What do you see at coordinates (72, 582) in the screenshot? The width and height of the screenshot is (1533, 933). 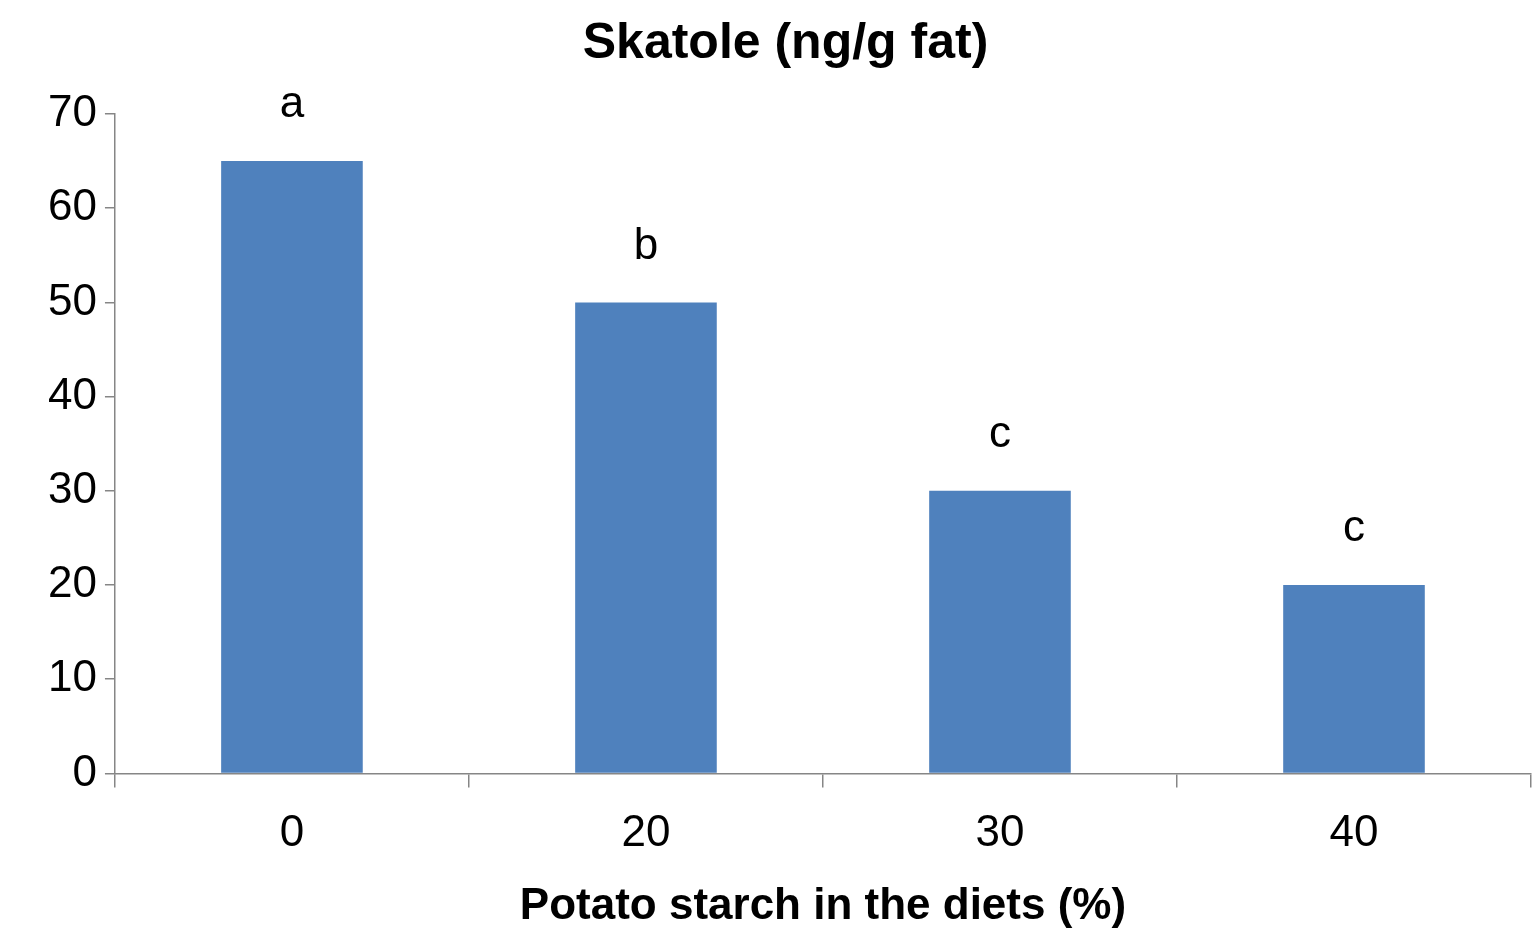 I see `y-tick-label: 20` at bounding box center [72, 582].